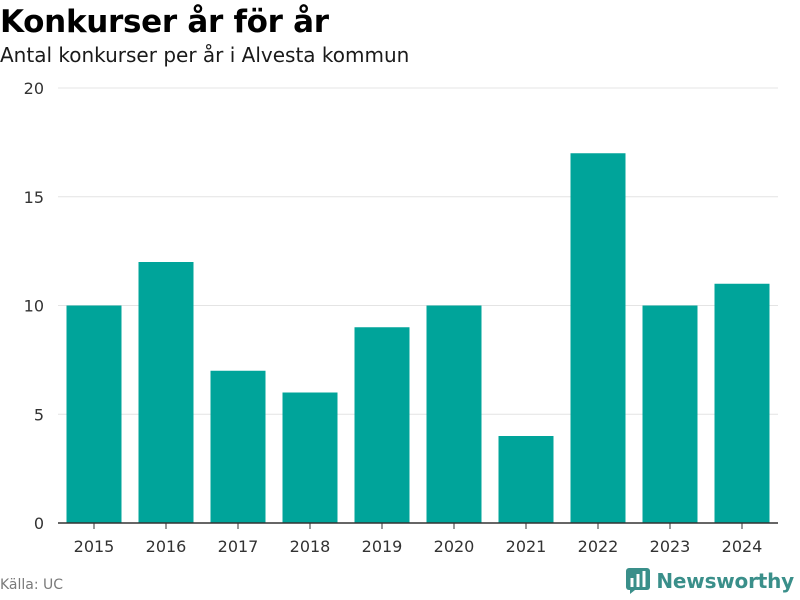 This screenshot has height=600, width=800. Describe the element at coordinates (670, 546) in the screenshot. I see `x-tick-label: 2023` at that location.